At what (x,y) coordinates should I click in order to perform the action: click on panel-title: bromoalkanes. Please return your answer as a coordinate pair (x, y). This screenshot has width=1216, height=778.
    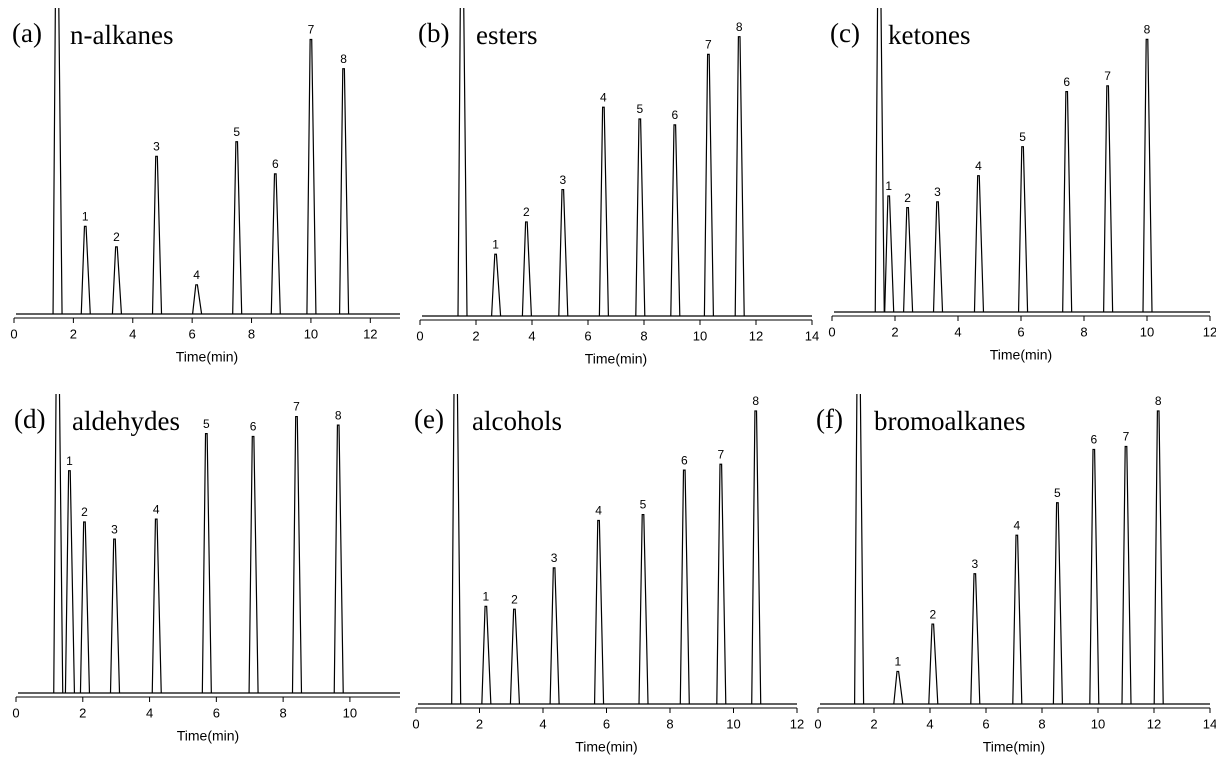
    Looking at the image, I should click on (949, 421).